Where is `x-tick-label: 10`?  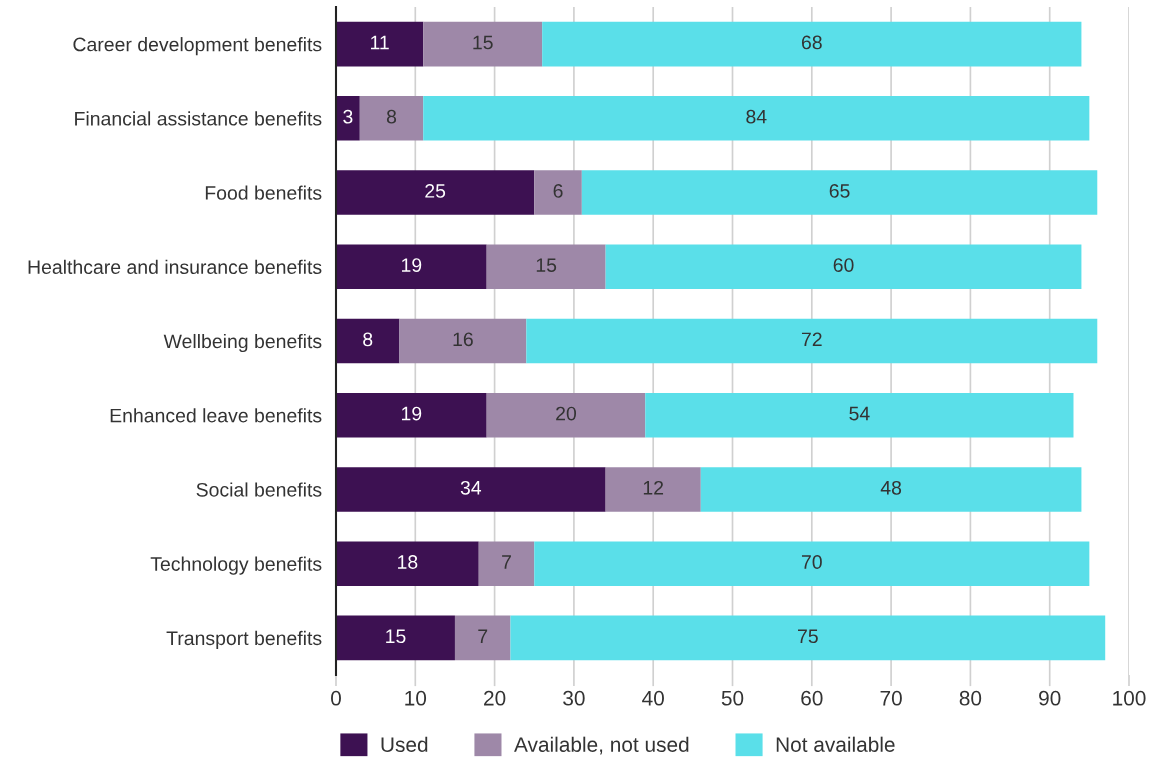 x-tick-label: 10 is located at coordinates (416, 698).